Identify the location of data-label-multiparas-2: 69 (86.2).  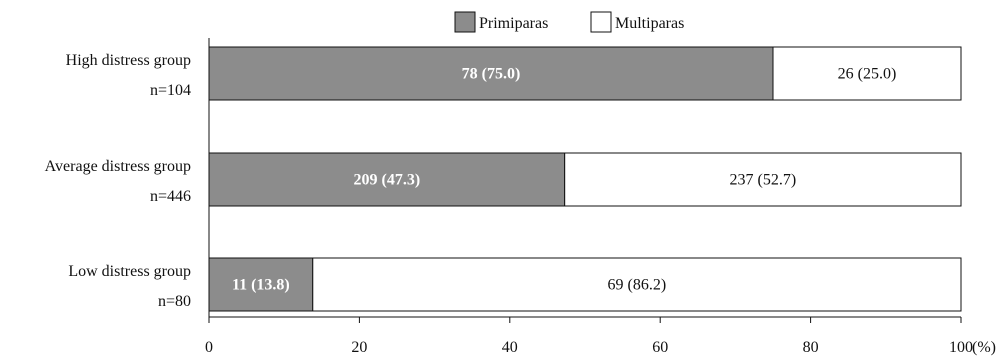
(637, 285).